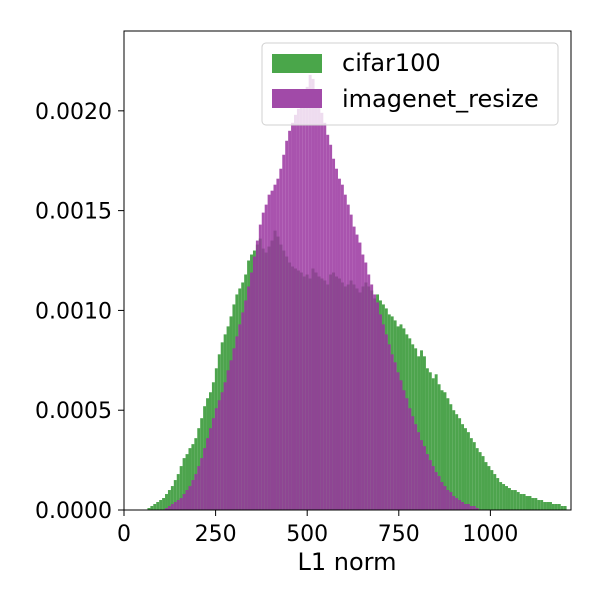 The image size is (600, 604). Describe the element at coordinates (73, 511) in the screenshot. I see `y-tick-label: 0.0000` at that location.